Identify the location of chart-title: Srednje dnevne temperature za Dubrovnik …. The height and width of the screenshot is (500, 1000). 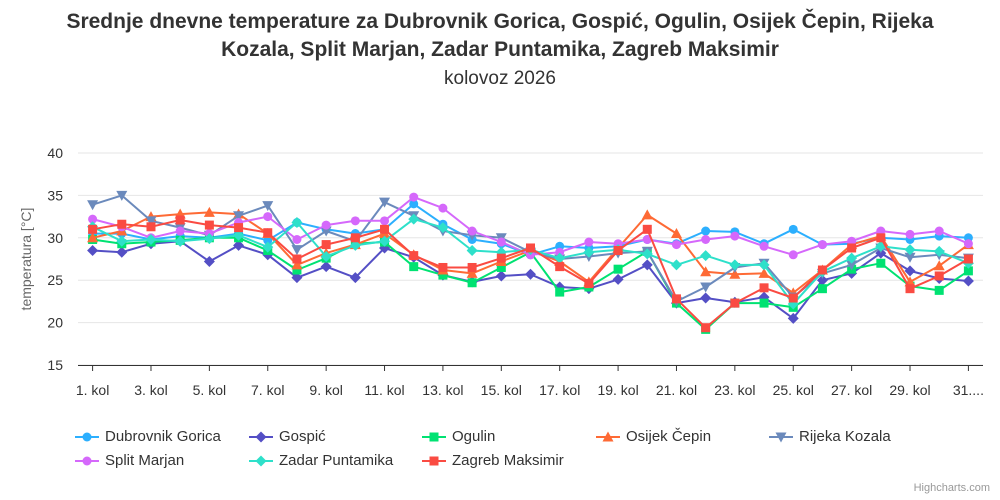
(500, 36).